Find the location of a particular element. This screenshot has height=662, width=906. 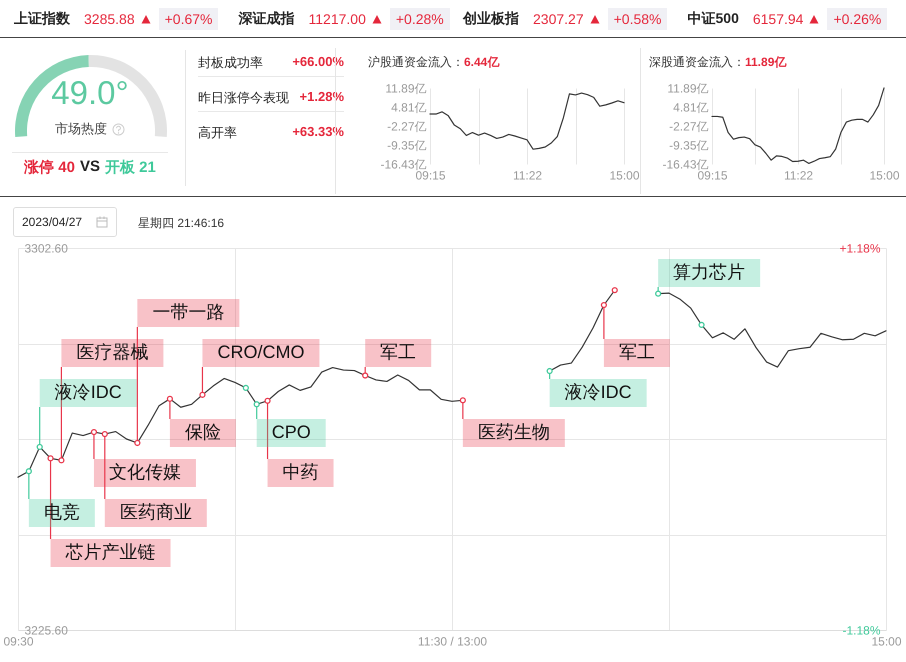

text: +0.26% is located at coordinates (857, 19).